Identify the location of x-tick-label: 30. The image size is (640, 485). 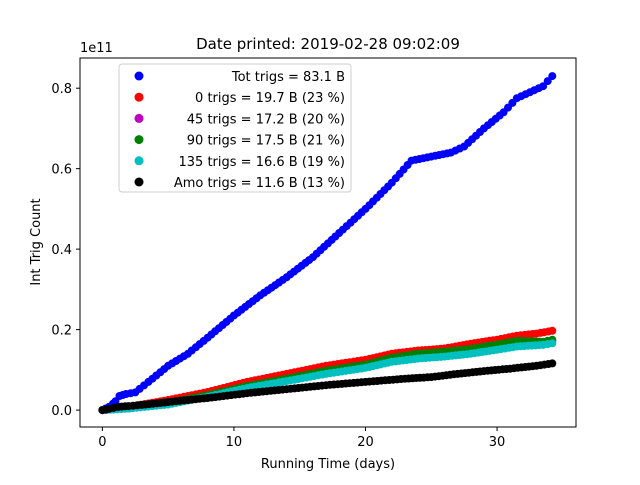
(497, 442).